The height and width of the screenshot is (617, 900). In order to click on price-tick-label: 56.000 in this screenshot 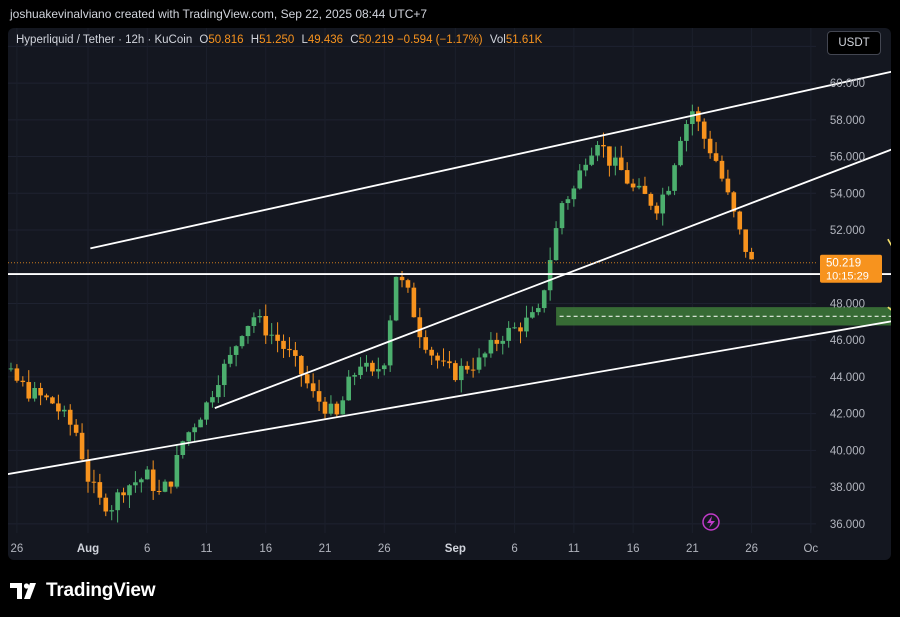, I will do `click(847, 158)`.